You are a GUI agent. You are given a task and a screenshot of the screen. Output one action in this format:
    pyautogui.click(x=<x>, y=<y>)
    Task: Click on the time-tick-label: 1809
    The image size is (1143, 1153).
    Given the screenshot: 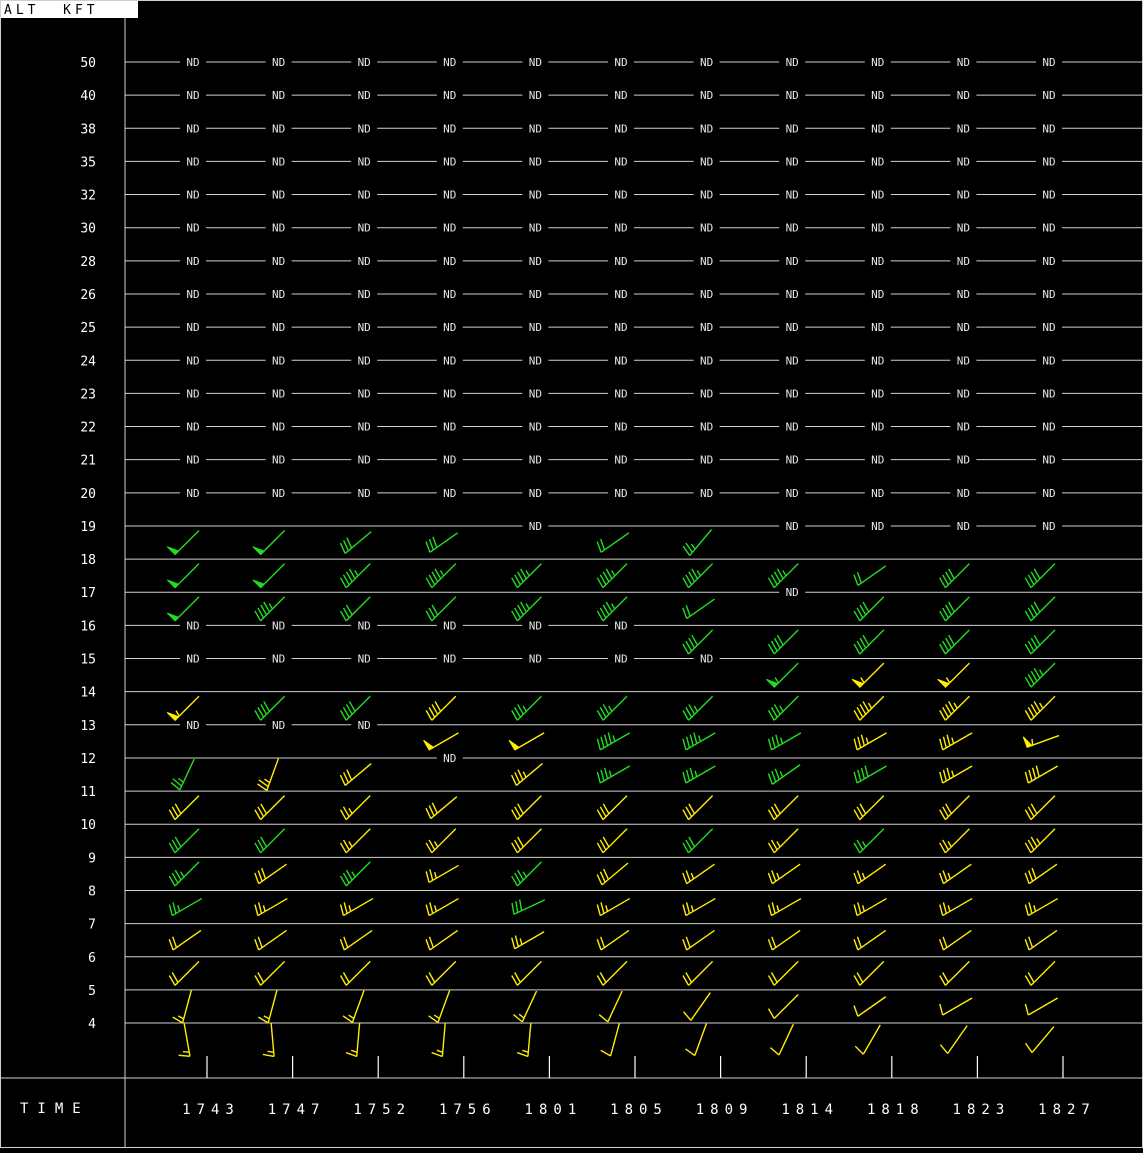 What is the action you would take?
    pyautogui.click(x=725, y=1110)
    